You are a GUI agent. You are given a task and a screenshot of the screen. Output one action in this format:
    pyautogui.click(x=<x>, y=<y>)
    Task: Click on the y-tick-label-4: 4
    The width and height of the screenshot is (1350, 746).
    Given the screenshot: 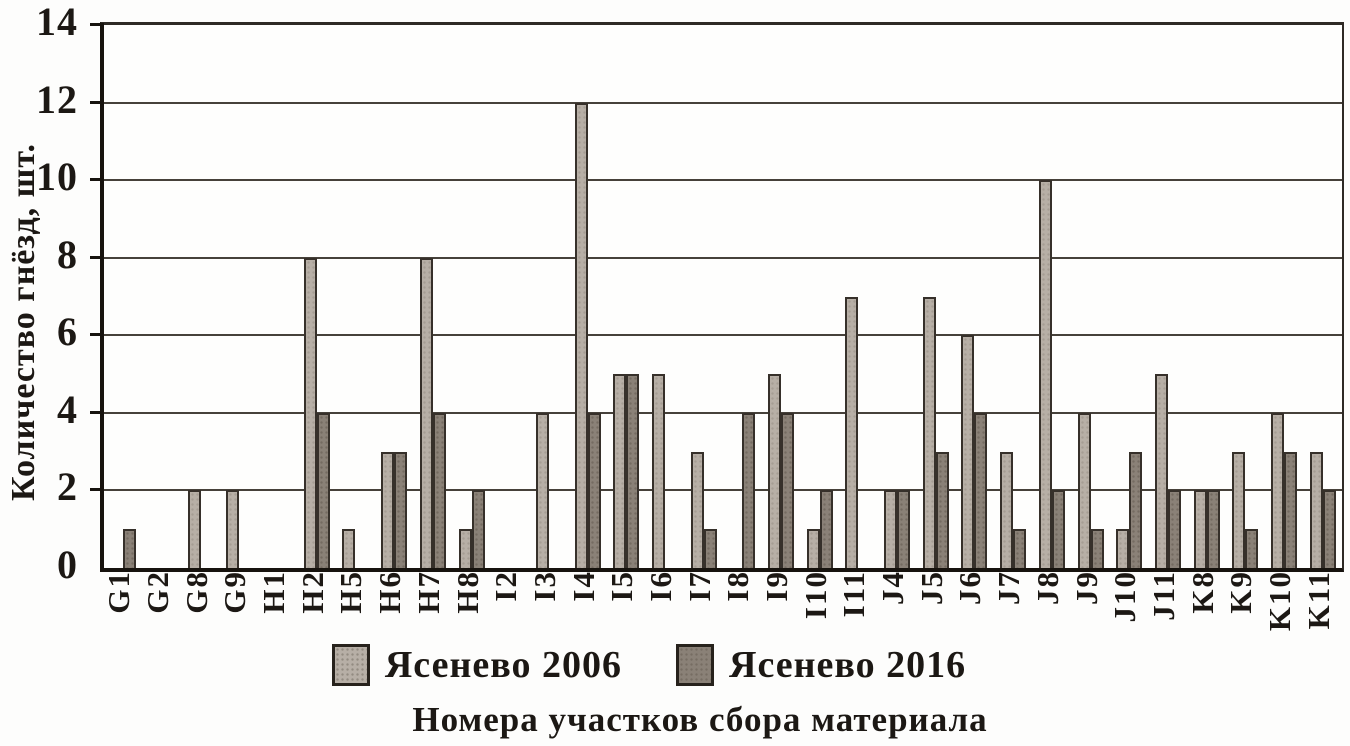 What is the action you would take?
    pyautogui.click(x=67, y=409)
    